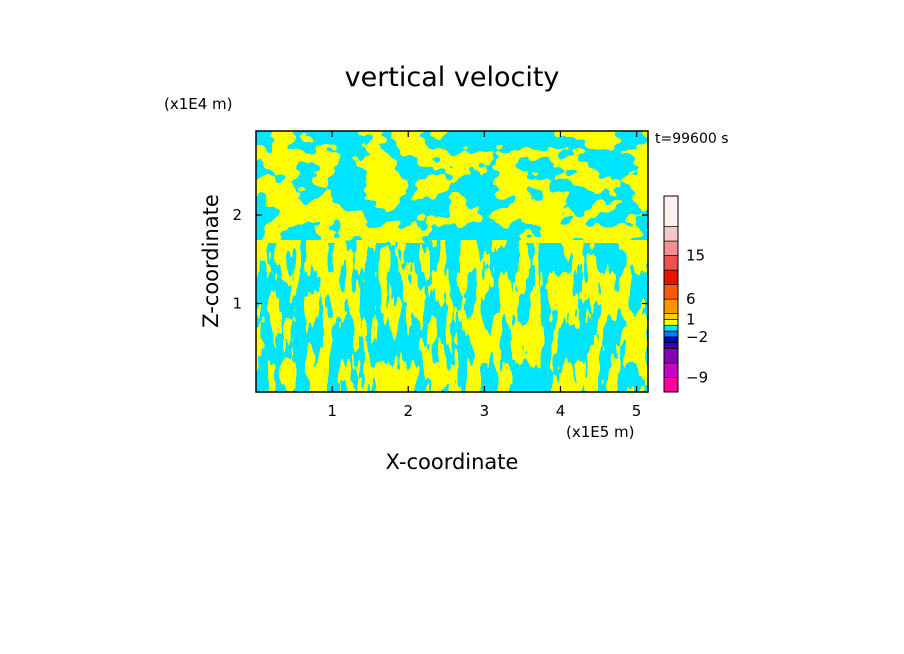  Describe the element at coordinates (697, 337) in the screenshot. I see `colorbar-label: −2` at that location.